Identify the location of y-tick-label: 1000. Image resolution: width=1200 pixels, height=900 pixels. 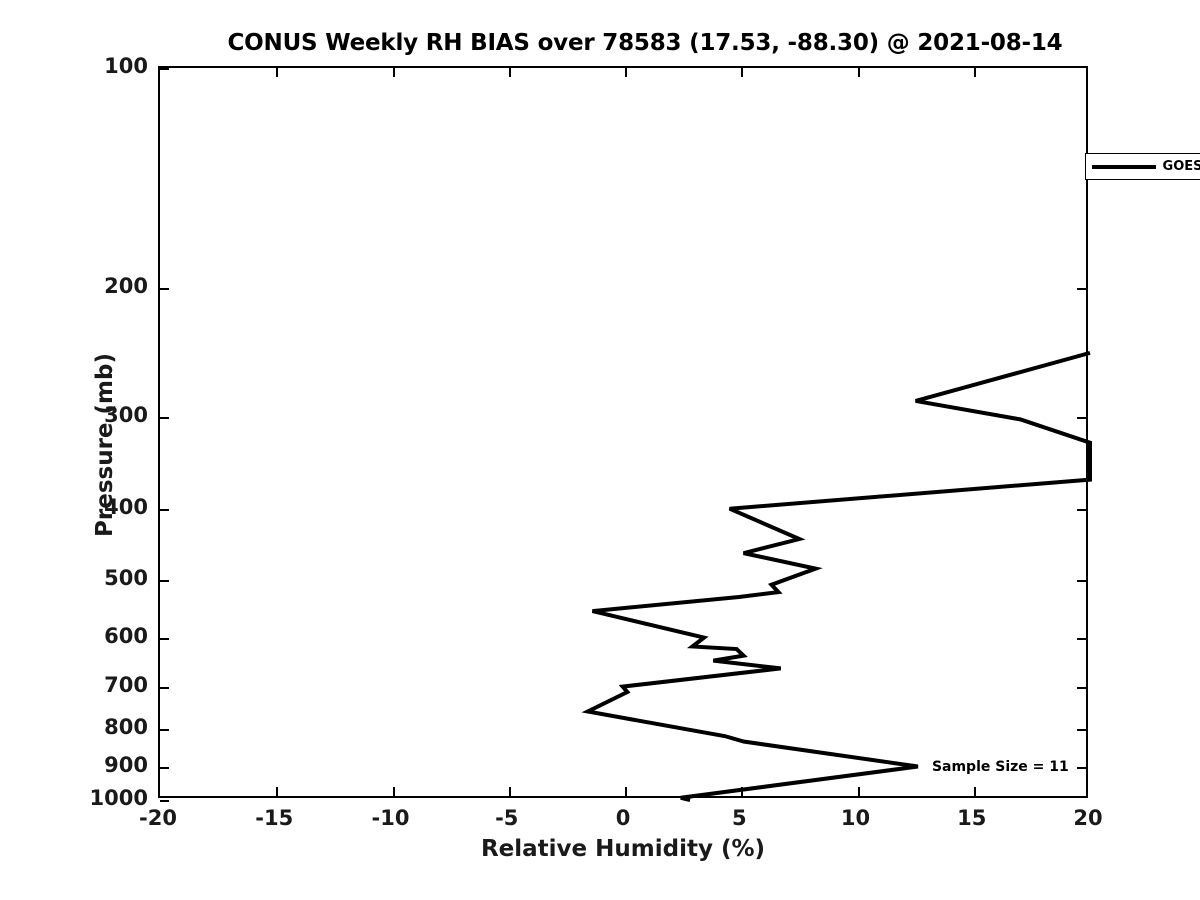
(118, 798).